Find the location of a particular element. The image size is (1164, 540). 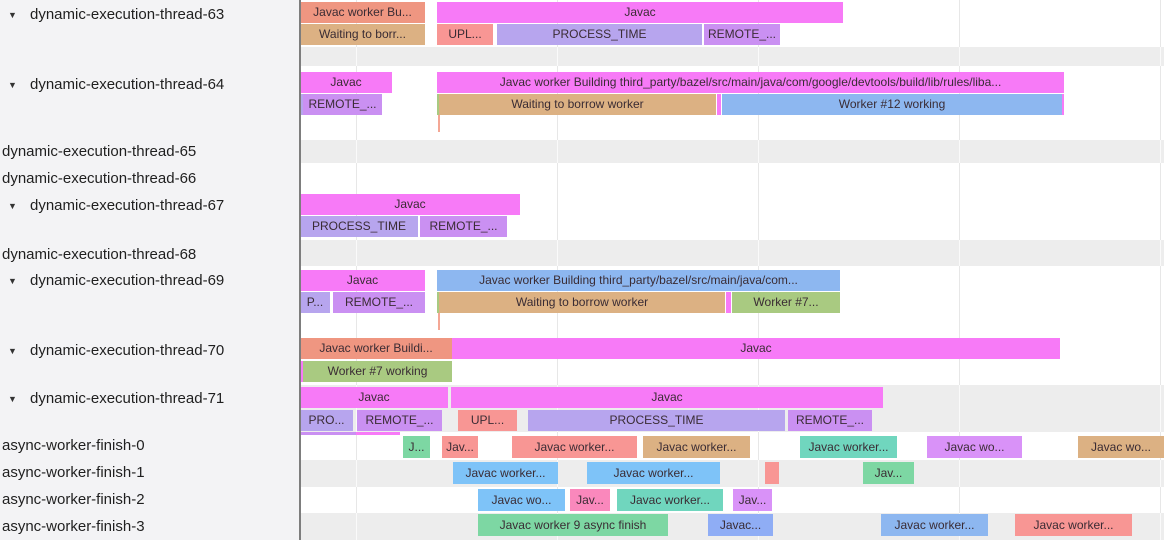

sidebar-item-dynamic-execution-thread-69: ▼ dynamic-execution-thread-69 is located at coordinates (148, 281).